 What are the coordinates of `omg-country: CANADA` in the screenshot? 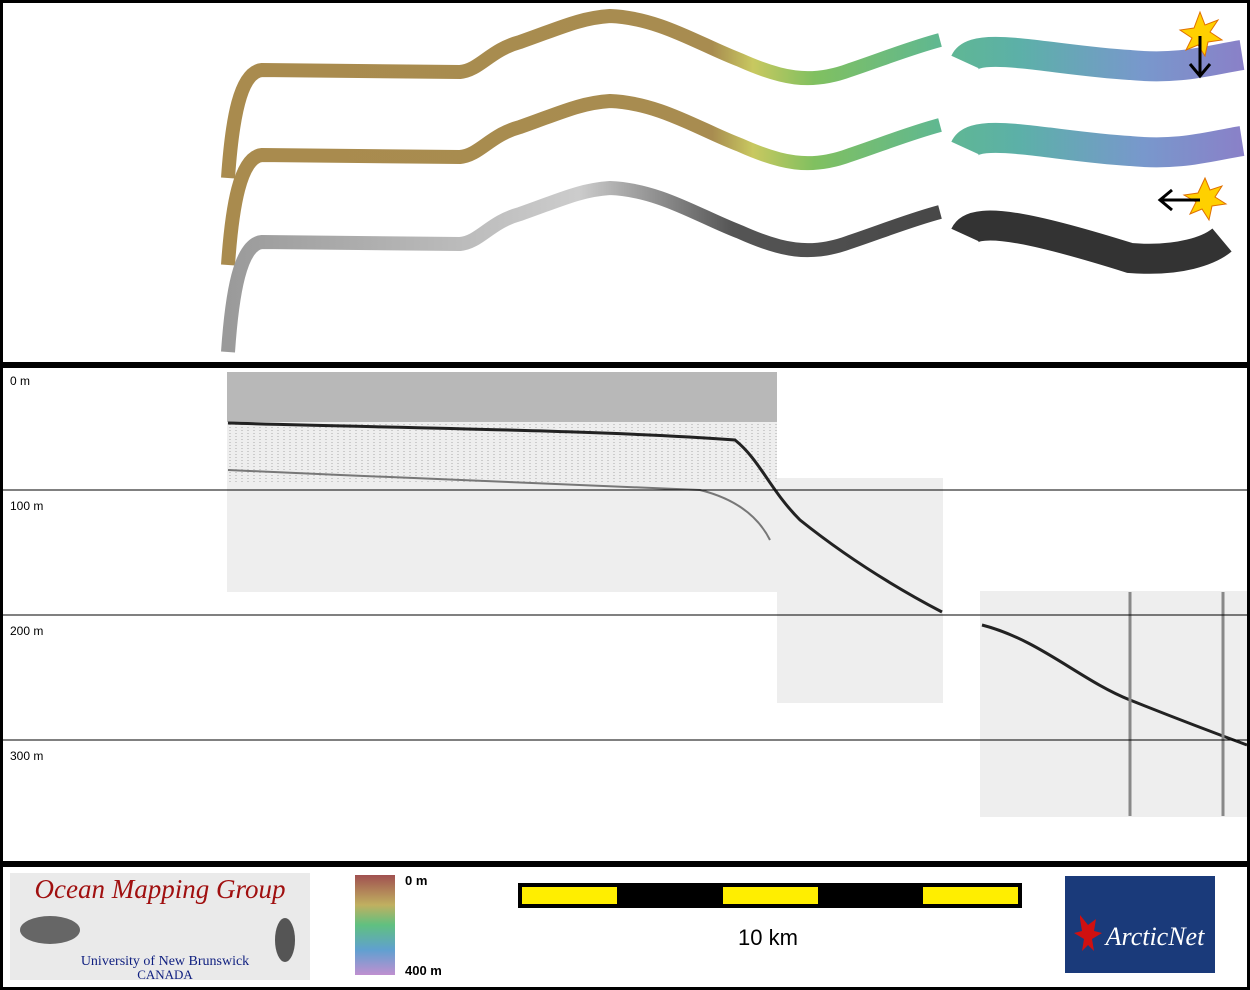 It's located at (165, 974).